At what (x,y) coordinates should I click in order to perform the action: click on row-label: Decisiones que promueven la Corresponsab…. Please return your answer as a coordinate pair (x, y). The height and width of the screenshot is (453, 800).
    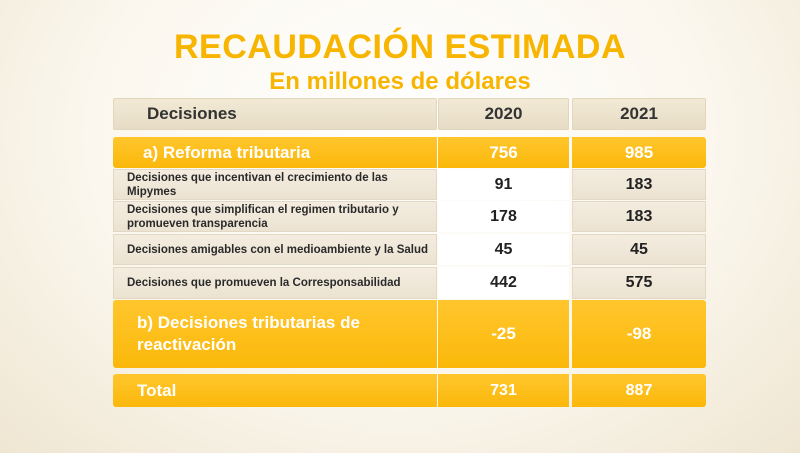
    Looking at the image, I should click on (275, 283).